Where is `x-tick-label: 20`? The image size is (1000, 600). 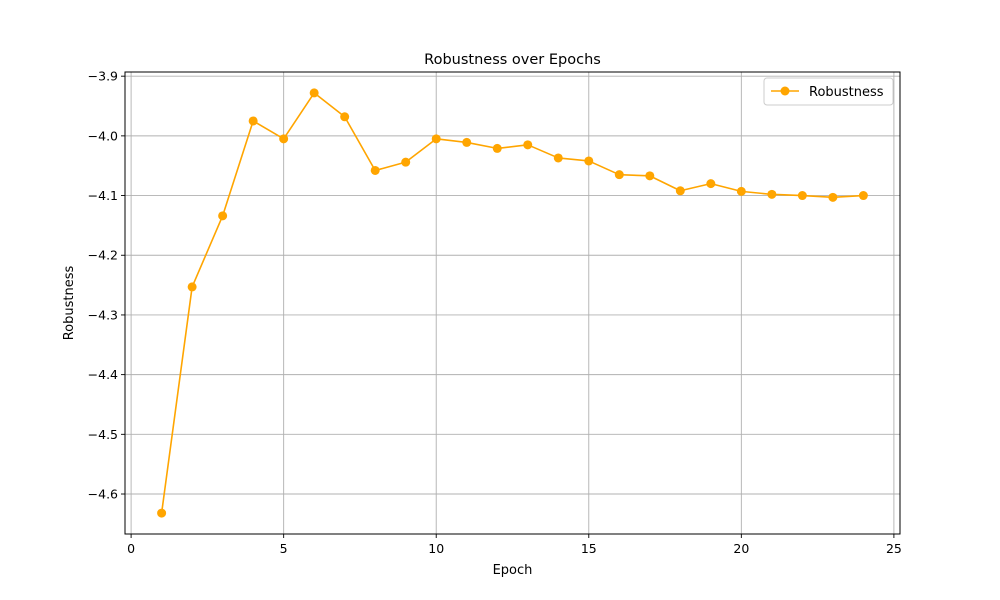
x-tick-label: 20 is located at coordinates (741, 548).